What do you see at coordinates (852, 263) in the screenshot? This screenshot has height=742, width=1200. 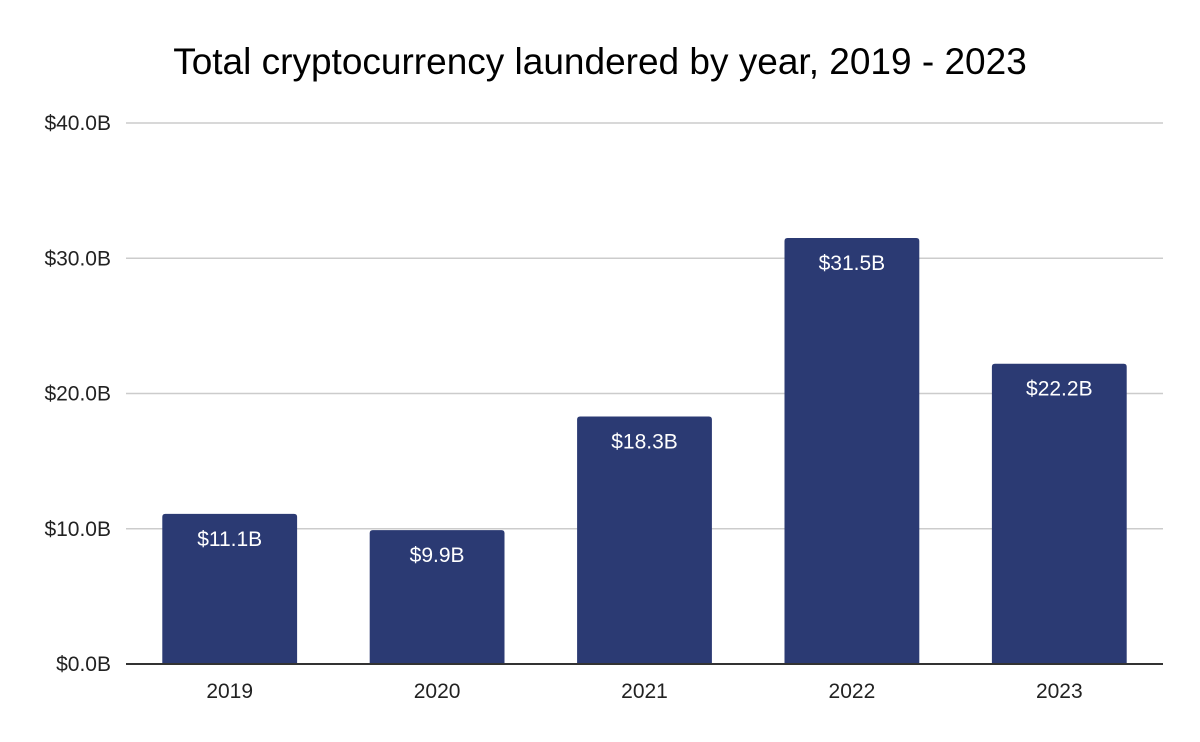 I see `data-label-2022: $31.5B` at bounding box center [852, 263].